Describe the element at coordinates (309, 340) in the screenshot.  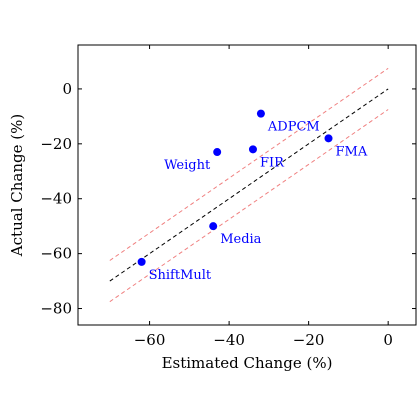
I see `x-tick-label: −20` at that location.